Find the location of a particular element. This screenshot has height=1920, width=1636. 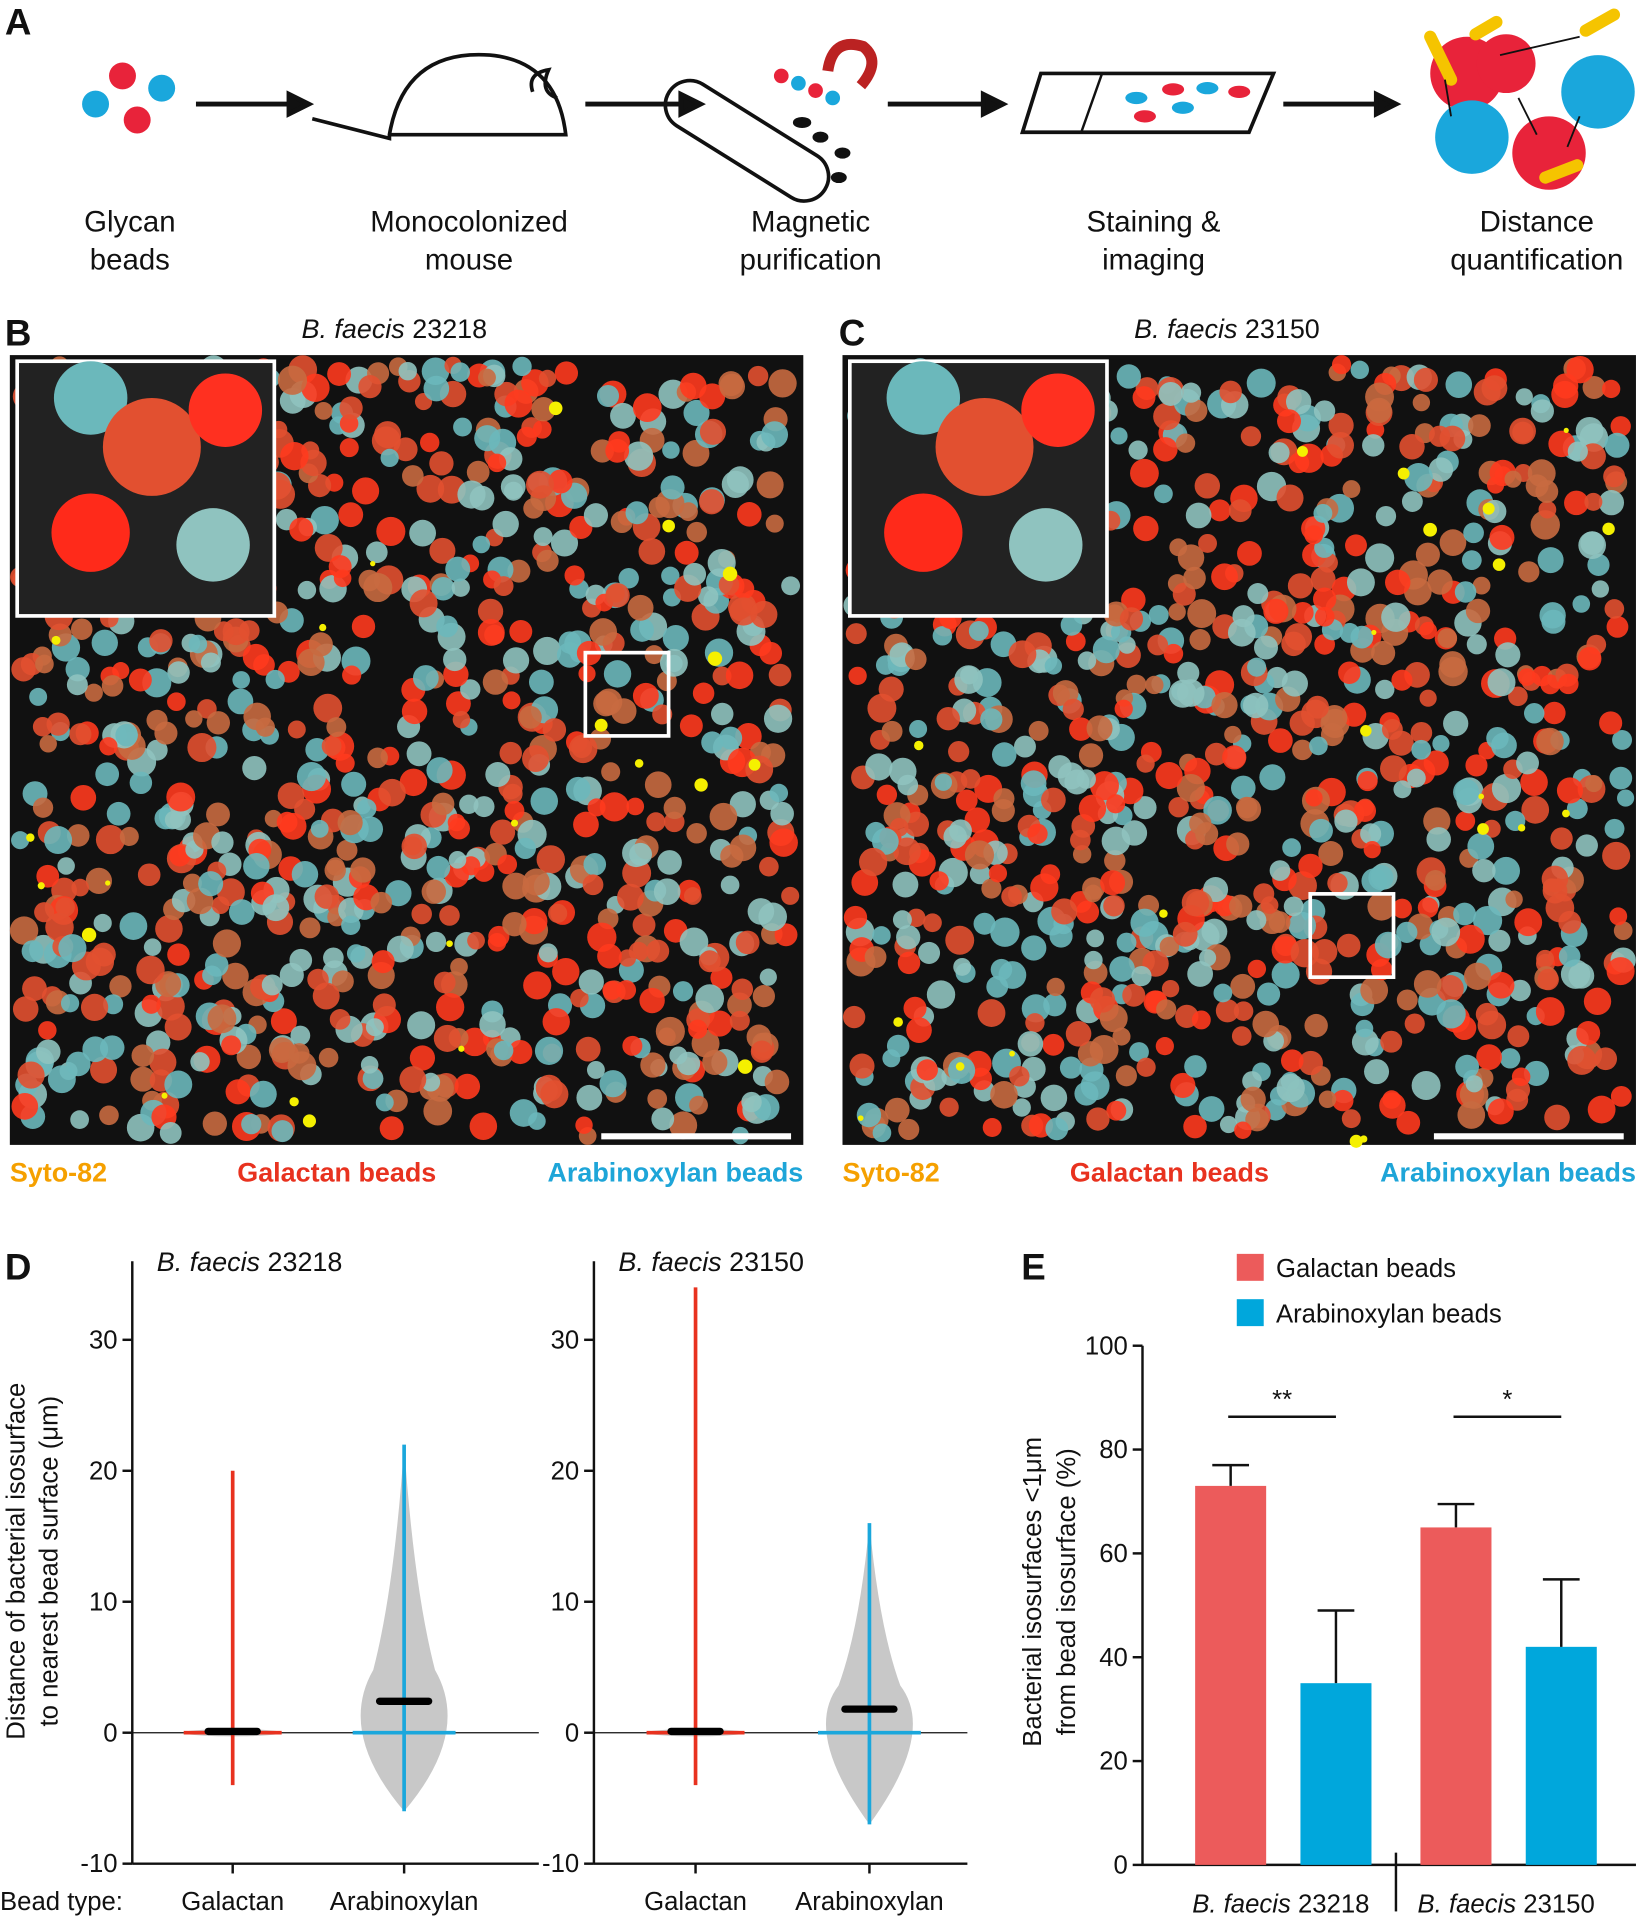

x-tick-label: Galactan is located at coordinates (232, 1902).